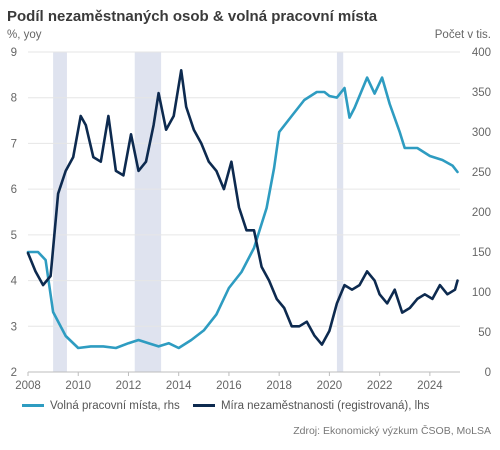 This screenshot has height=450, width=500. What do you see at coordinates (430, 386) in the screenshot?
I see `x-tick-label: 2024` at bounding box center [430, 386].